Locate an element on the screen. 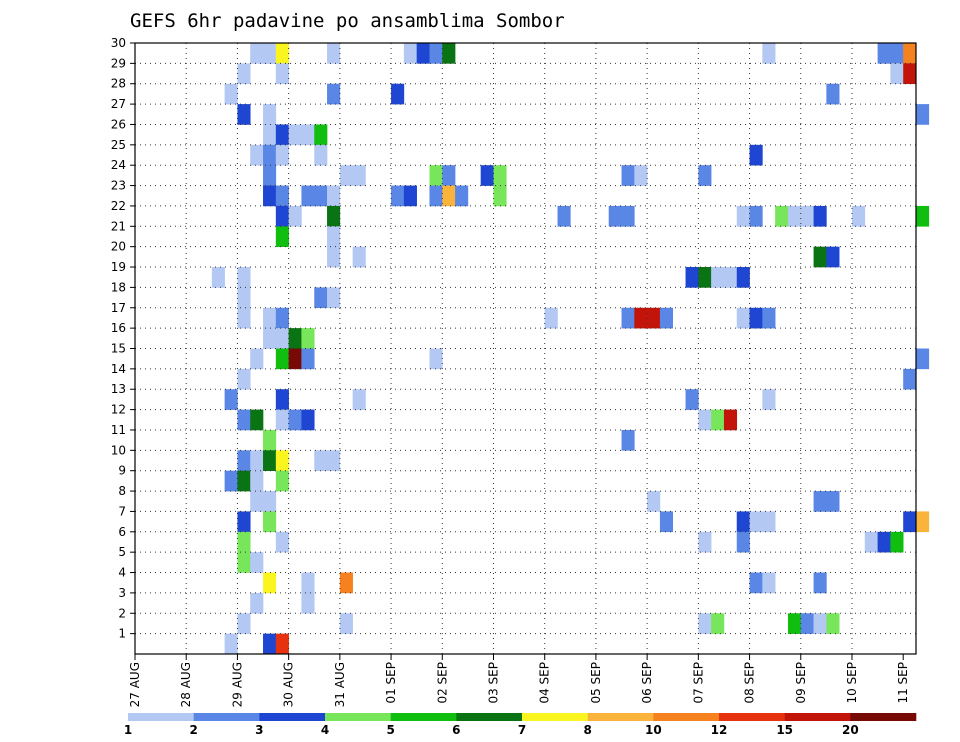  y-tick-label: 1 is located at coordinates (122, 634).